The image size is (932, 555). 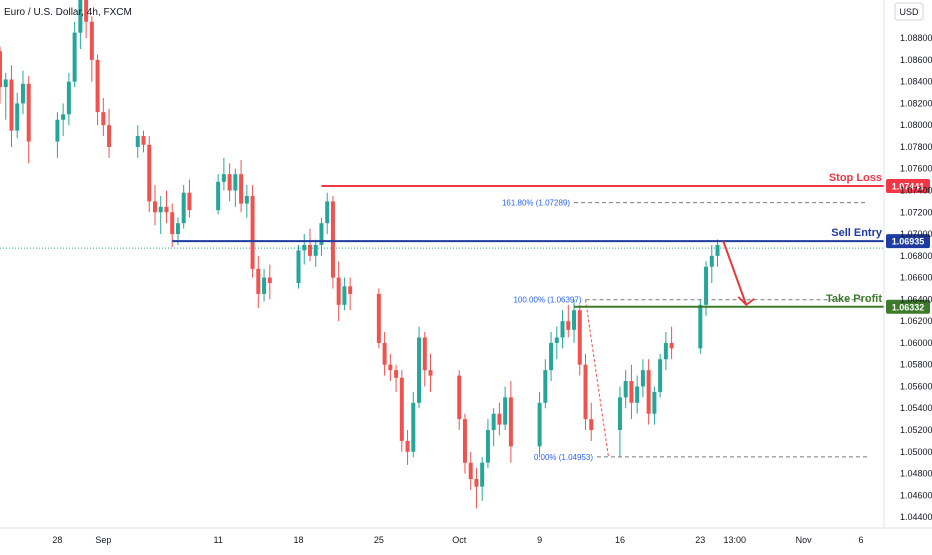 What do you see at coordinates (916, 82) in the screenshot?
I see `y-tick-2: 1.08400` at bounding box center [916, 82].